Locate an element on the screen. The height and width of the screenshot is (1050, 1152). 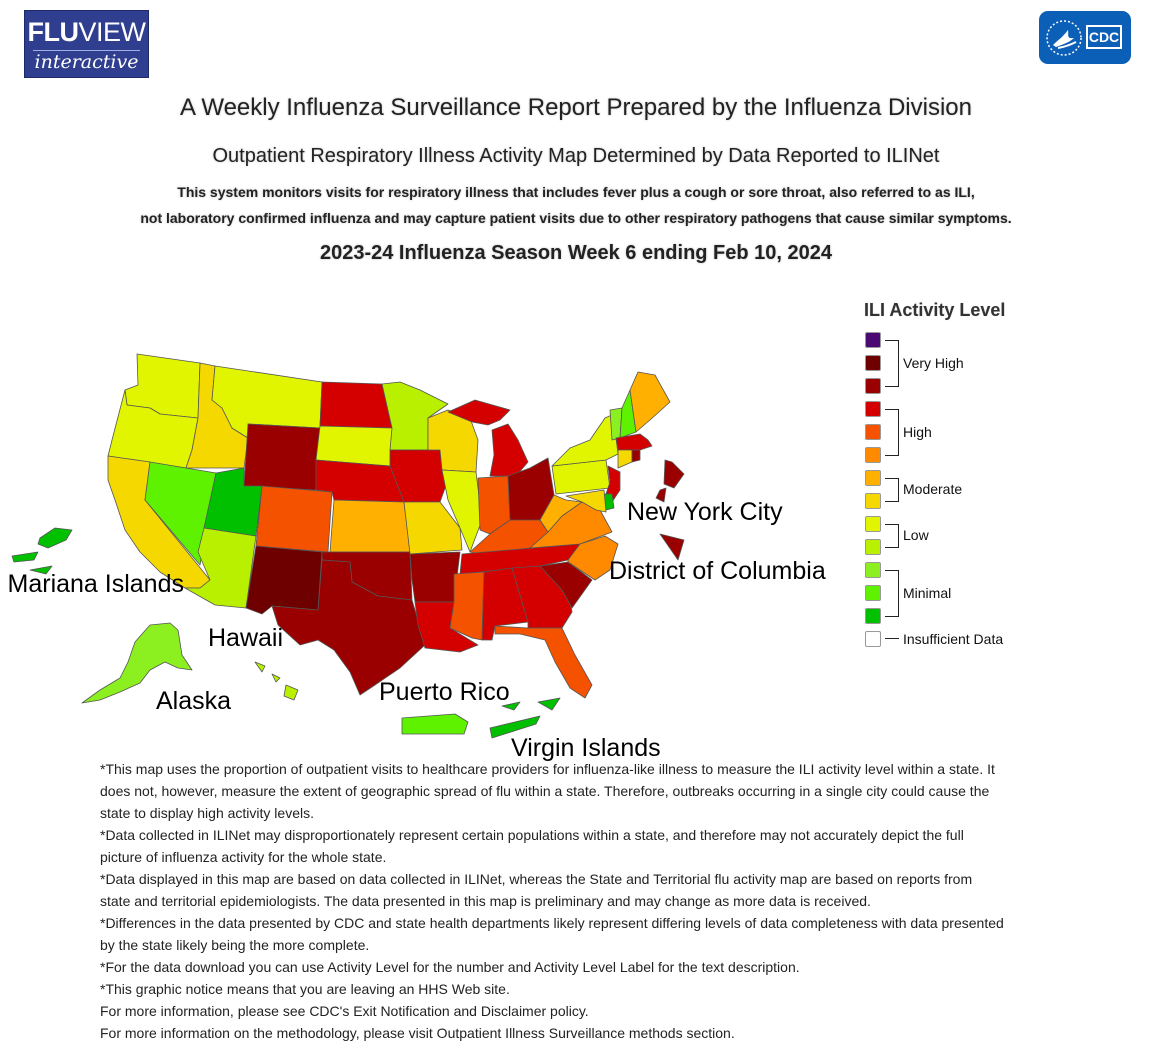
state-florida is located at coordinates (543, 662).